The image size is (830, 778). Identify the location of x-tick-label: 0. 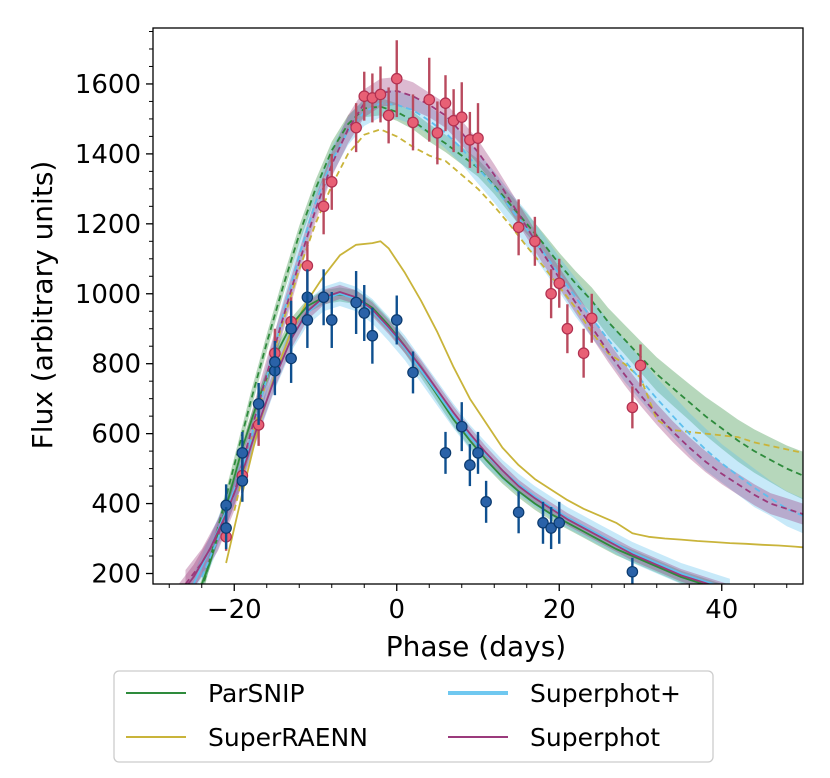
(396, 610).